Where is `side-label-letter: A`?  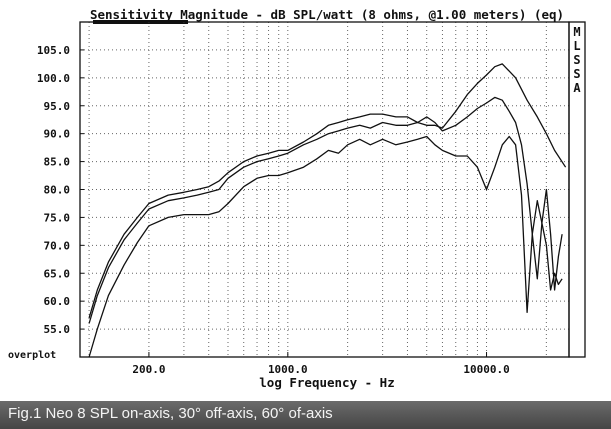
side-label-letter: A is located at coordinates (577, 88).